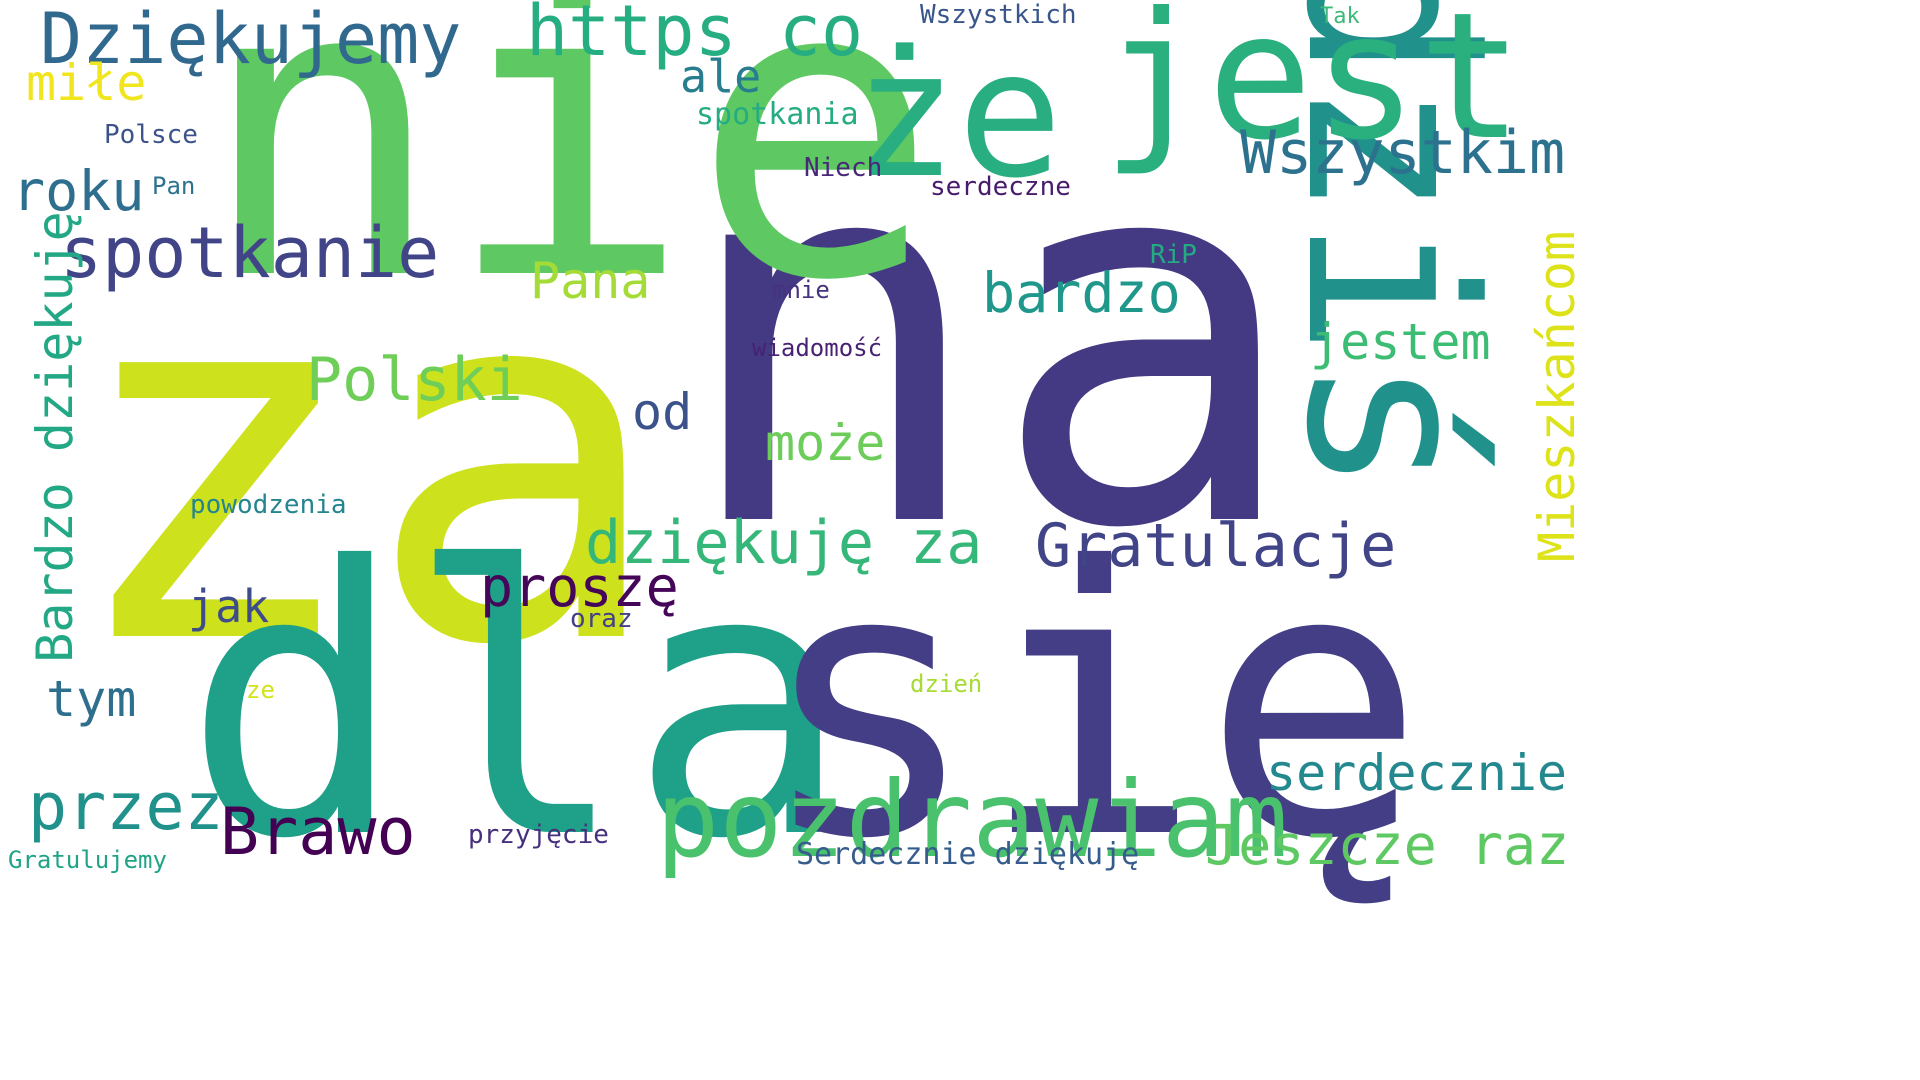  I want to click on word-spotkanie: spotkanie, so click(250, 253).